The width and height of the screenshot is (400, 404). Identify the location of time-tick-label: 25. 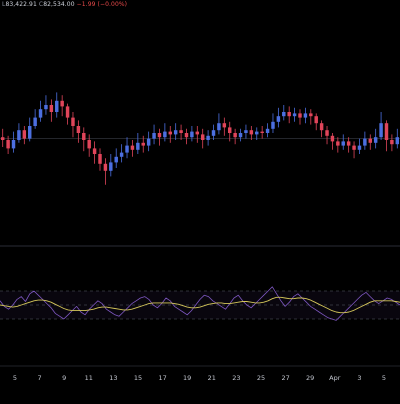
(261, 378).